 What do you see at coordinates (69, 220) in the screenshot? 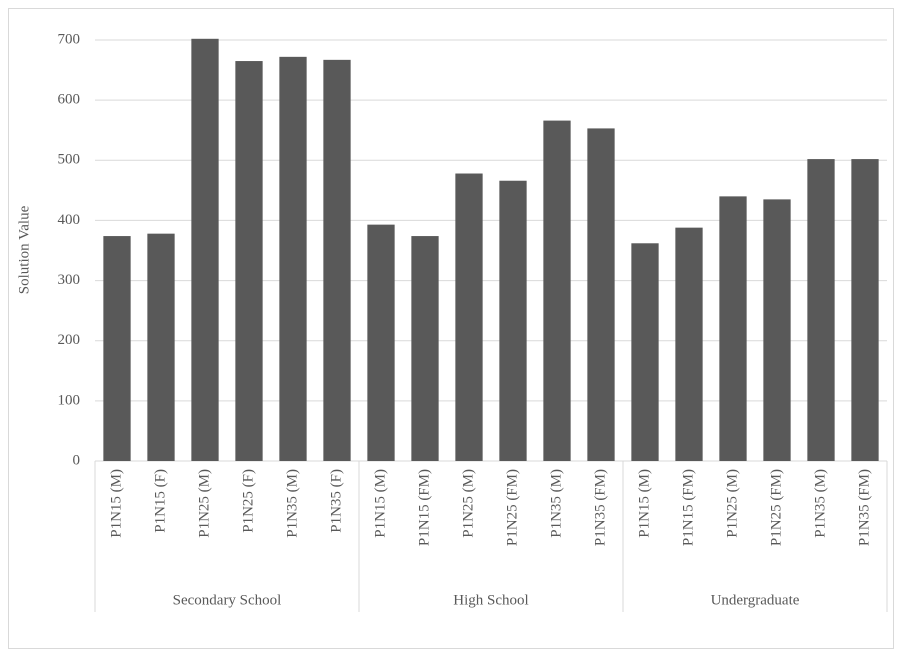
I see `y-tick-label: 400` at bounding box center [69, 220].